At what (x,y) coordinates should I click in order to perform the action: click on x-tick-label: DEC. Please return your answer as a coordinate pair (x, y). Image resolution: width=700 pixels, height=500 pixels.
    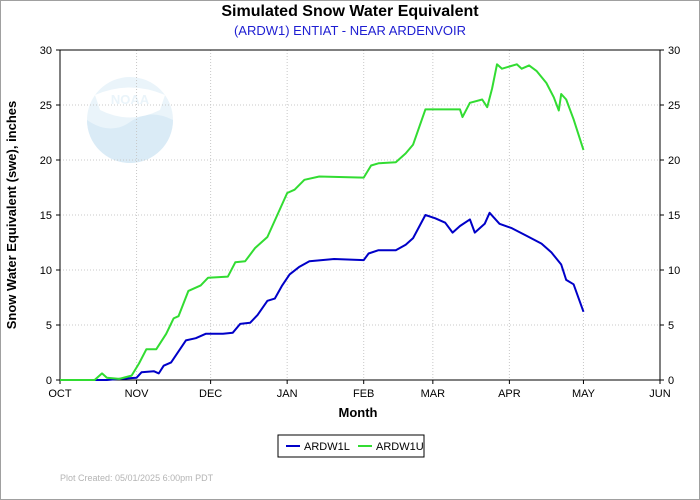
    Looking at the image, I should click on (210, 394).